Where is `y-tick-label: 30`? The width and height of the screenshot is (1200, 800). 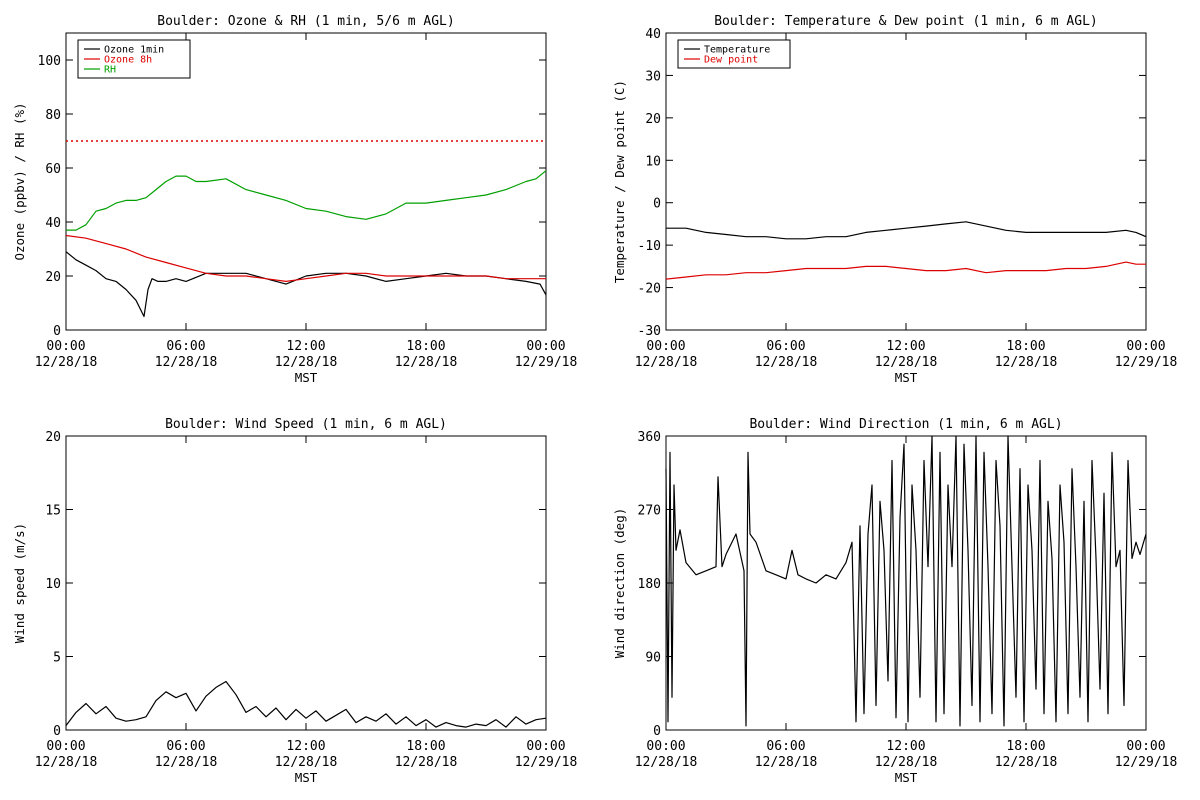 y-tick-label: 30 is located at coordinates (653, 76).